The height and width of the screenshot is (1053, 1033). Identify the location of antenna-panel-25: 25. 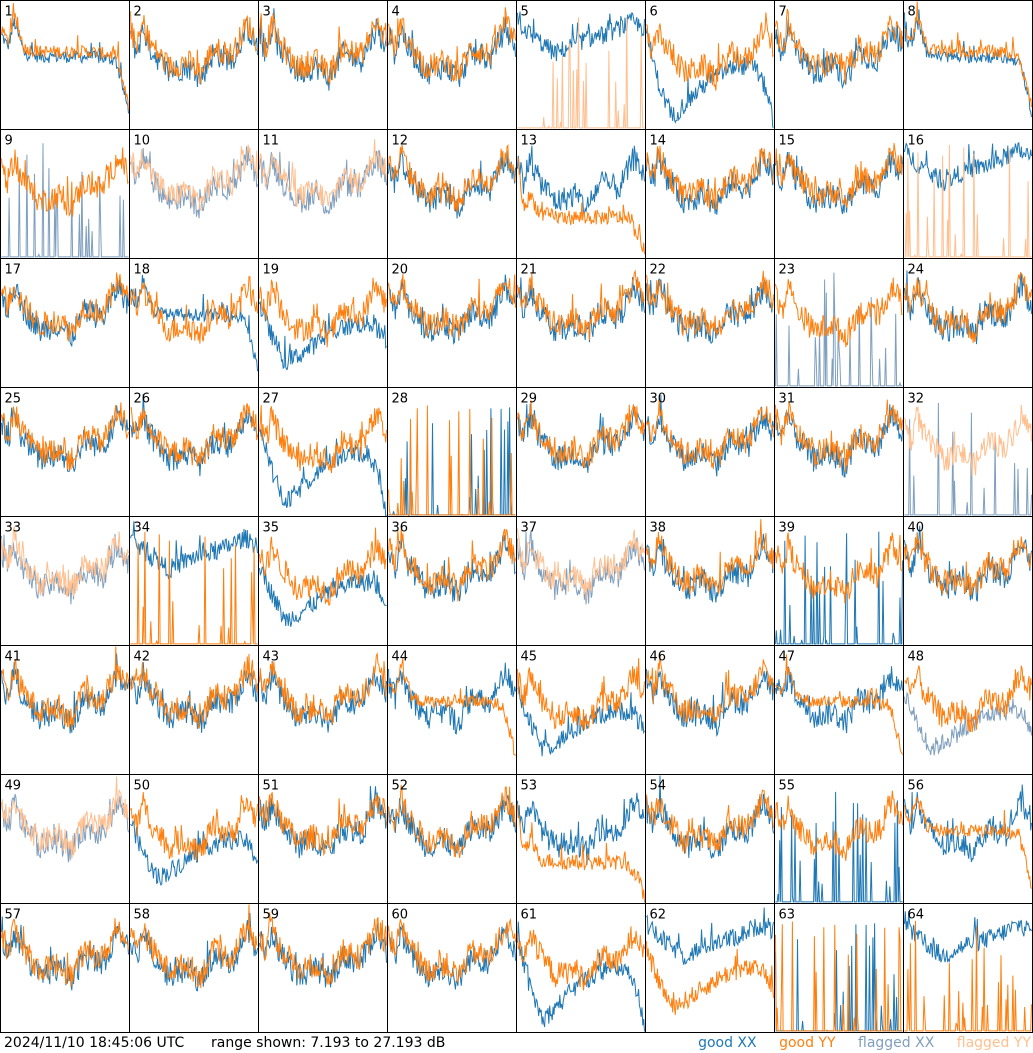
(65, 452).